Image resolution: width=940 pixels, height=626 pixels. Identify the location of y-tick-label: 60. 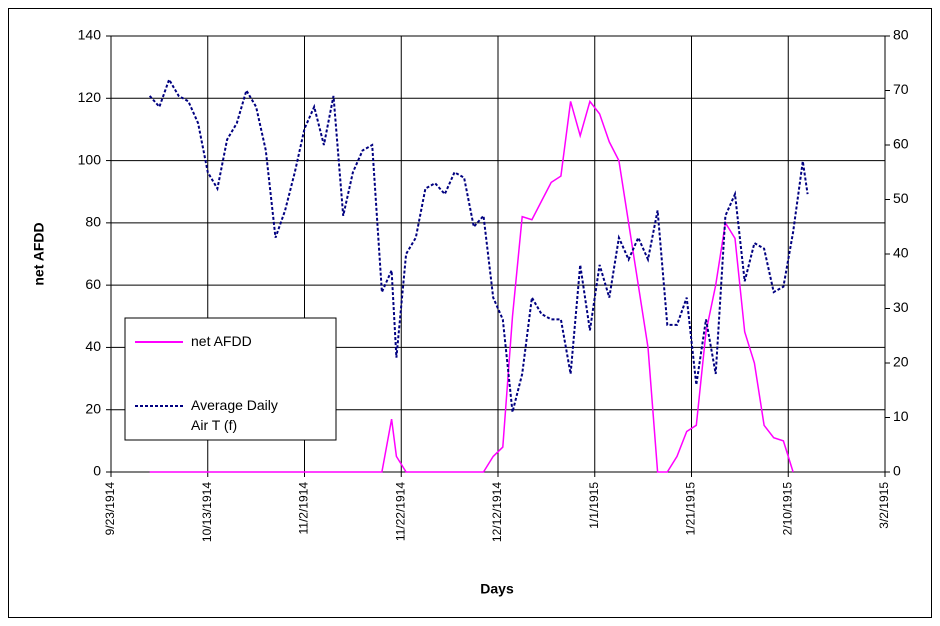
(93, 284).